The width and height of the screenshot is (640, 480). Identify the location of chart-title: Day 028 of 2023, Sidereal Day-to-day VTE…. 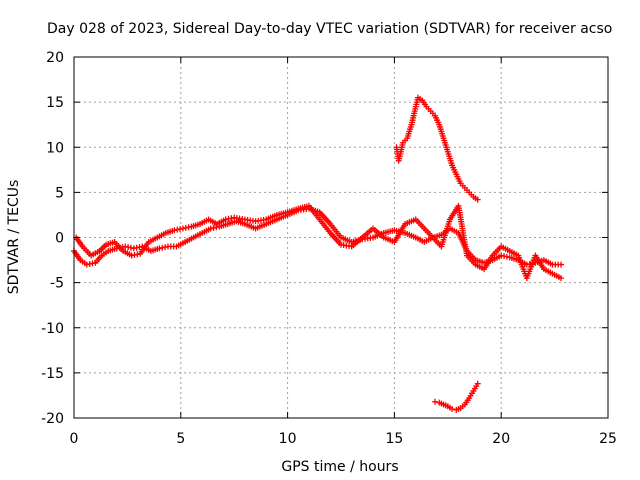
(329, 29).